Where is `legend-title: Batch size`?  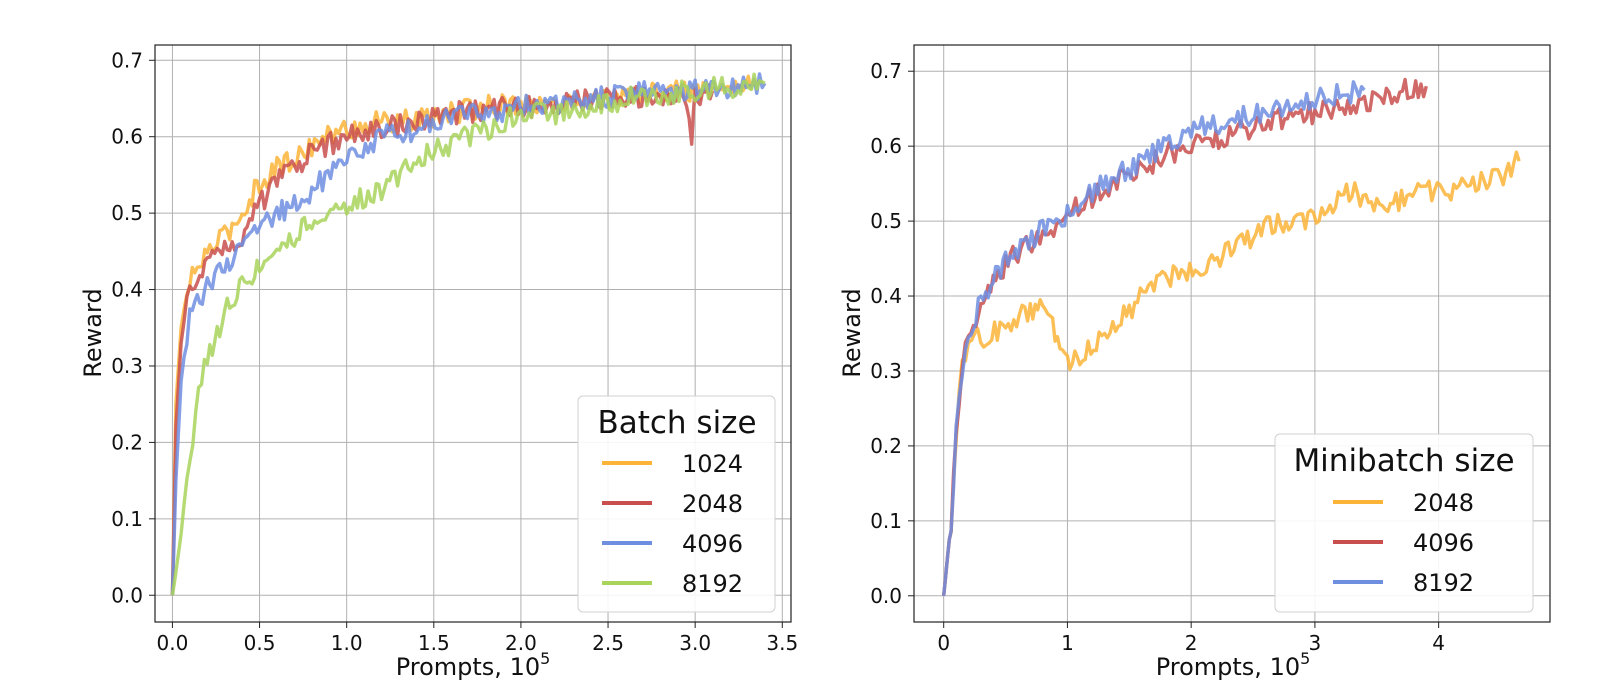
legend-title: Batch size is located at coordinates (676, 423).